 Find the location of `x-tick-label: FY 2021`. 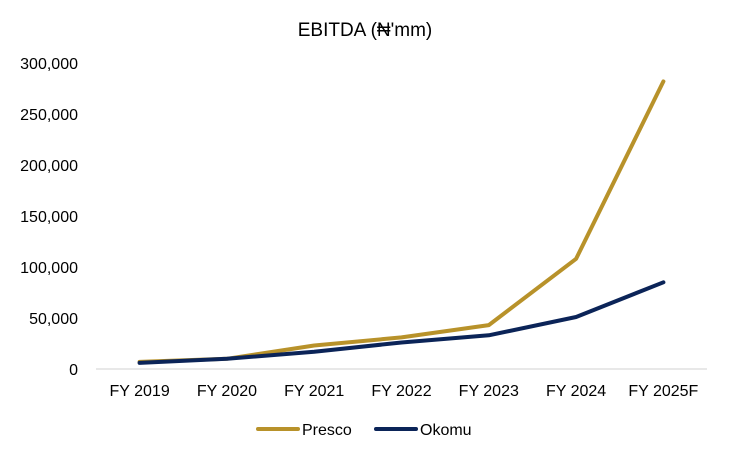

x-tick-label: FY 2021 is located at coordinates (314, 391).